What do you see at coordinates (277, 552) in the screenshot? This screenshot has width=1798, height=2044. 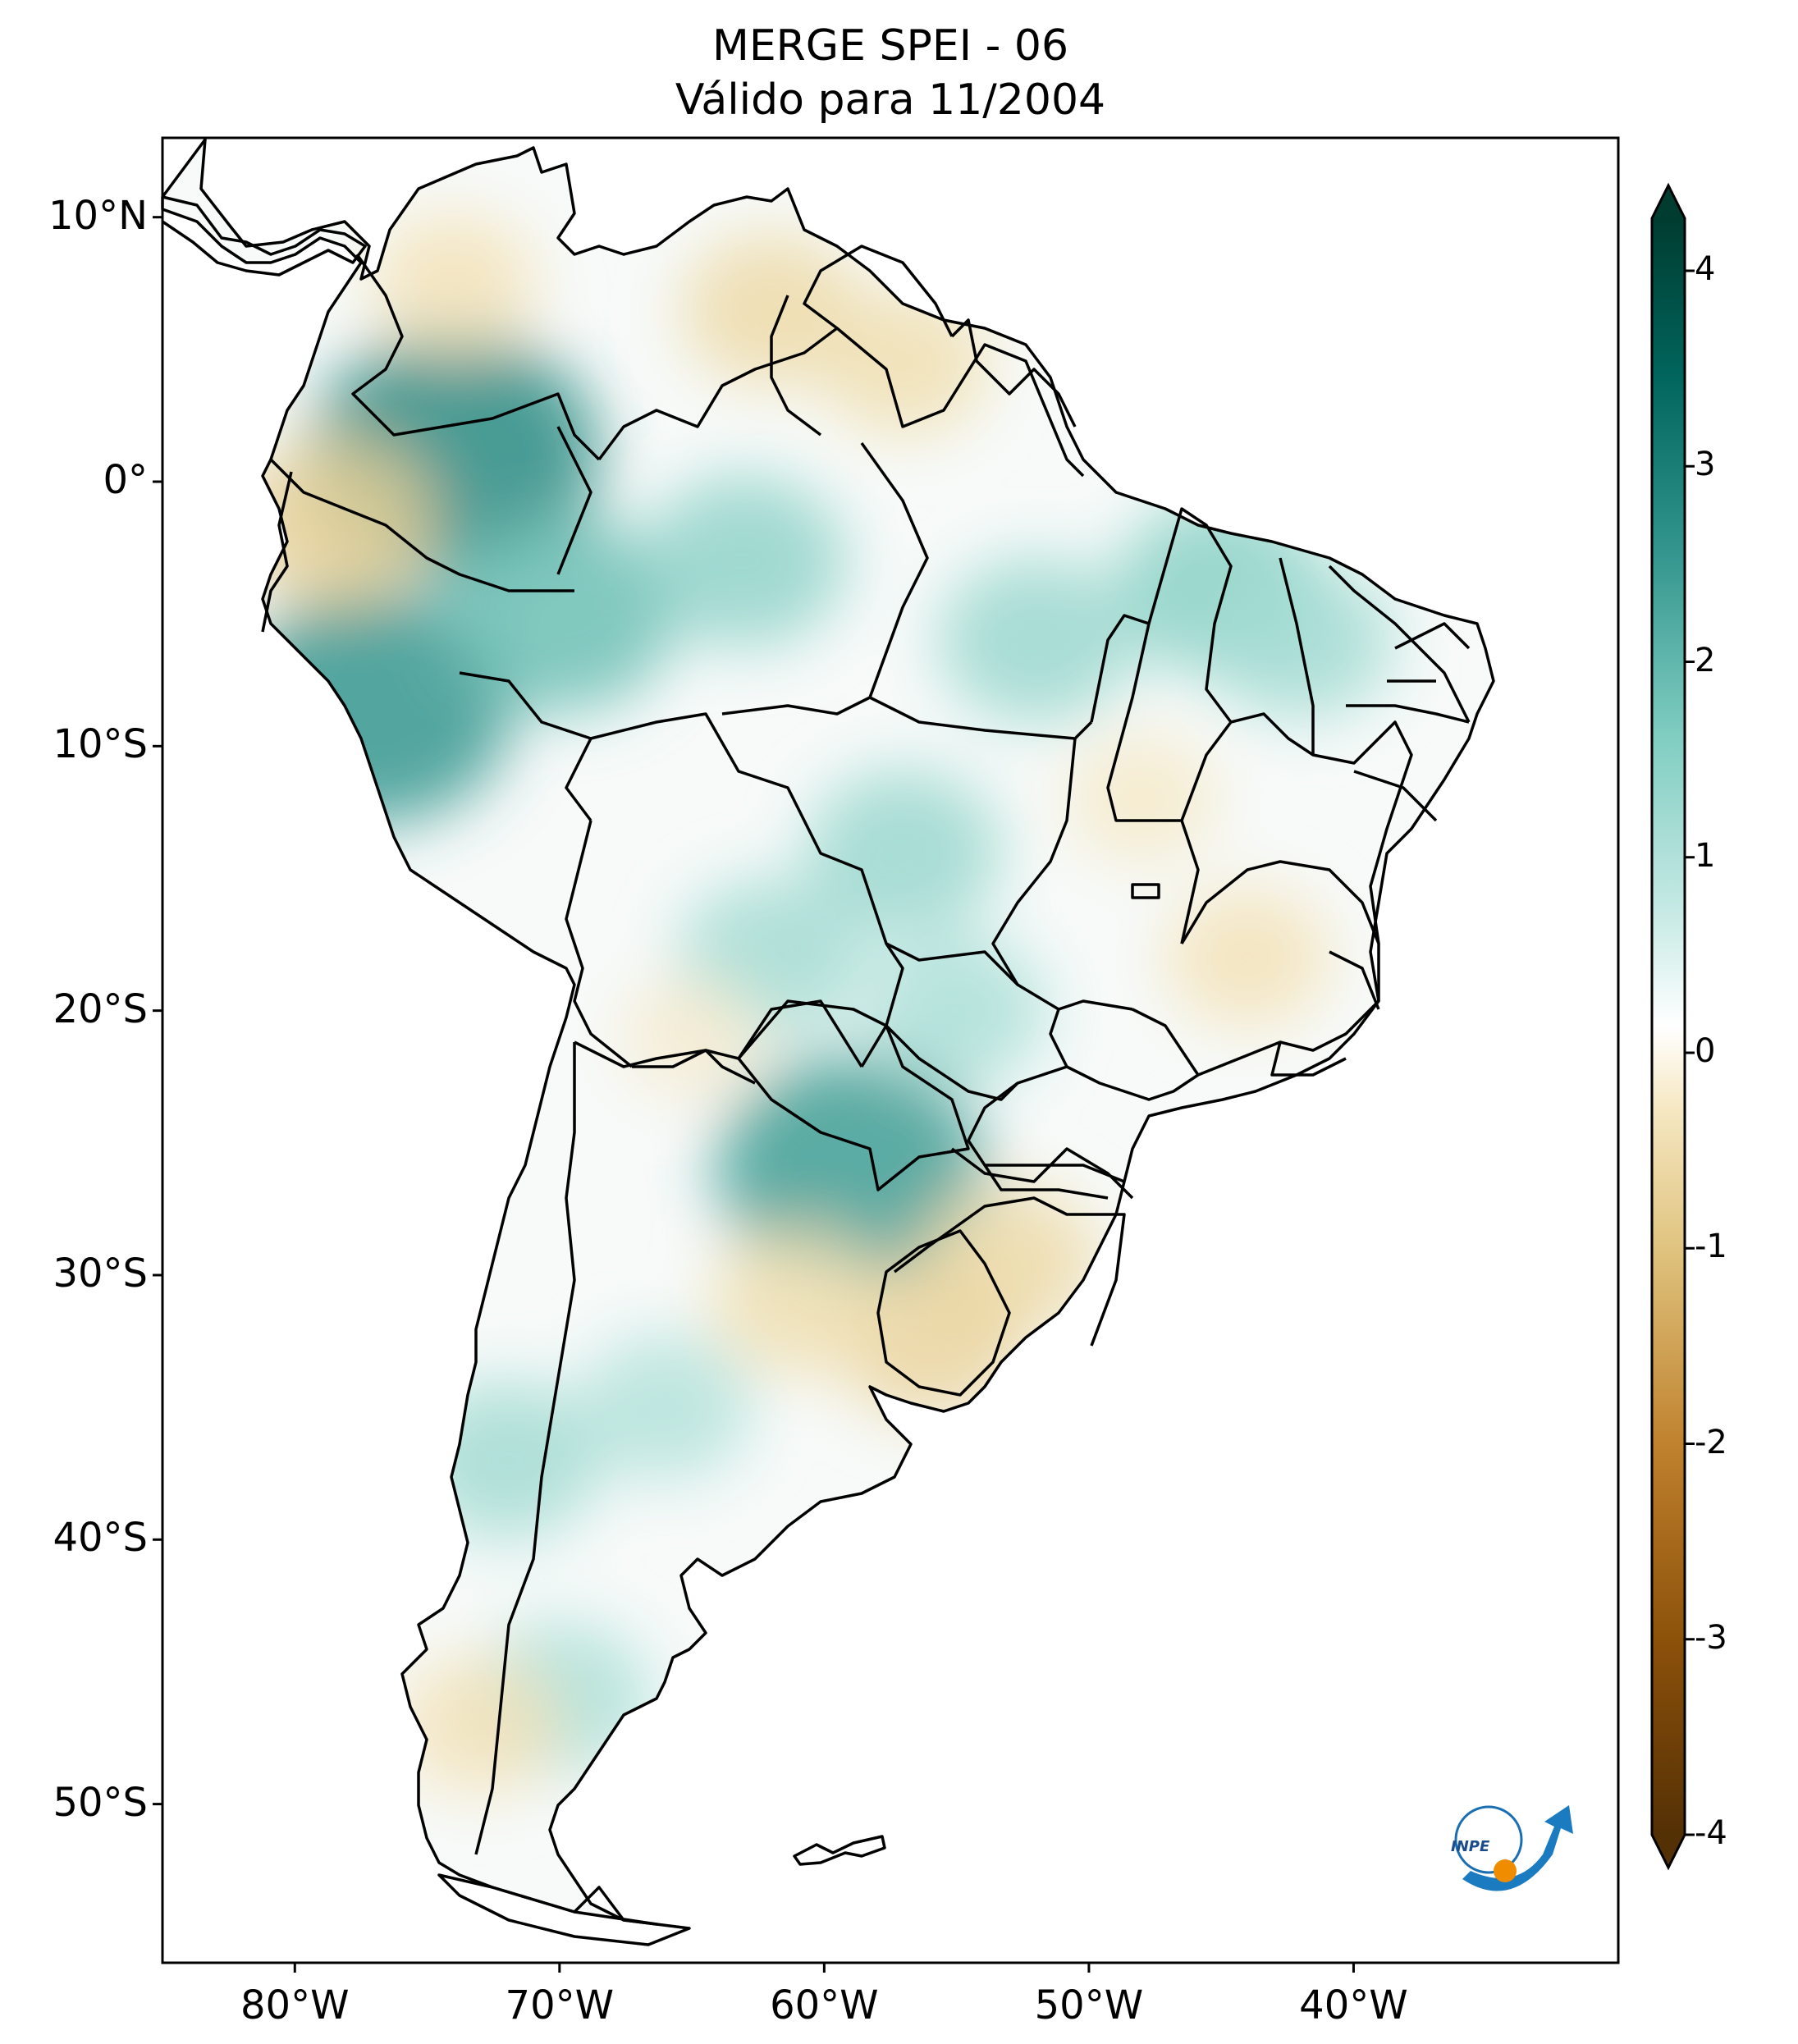 I see `border-ecuador-peru` at bounding box center [277, 552].